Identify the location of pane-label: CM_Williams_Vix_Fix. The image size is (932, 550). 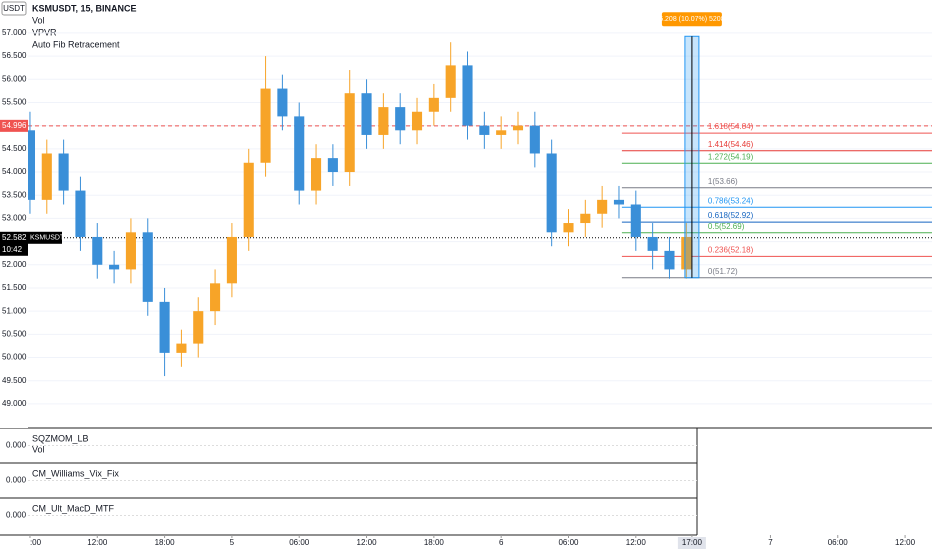
(75, 473).